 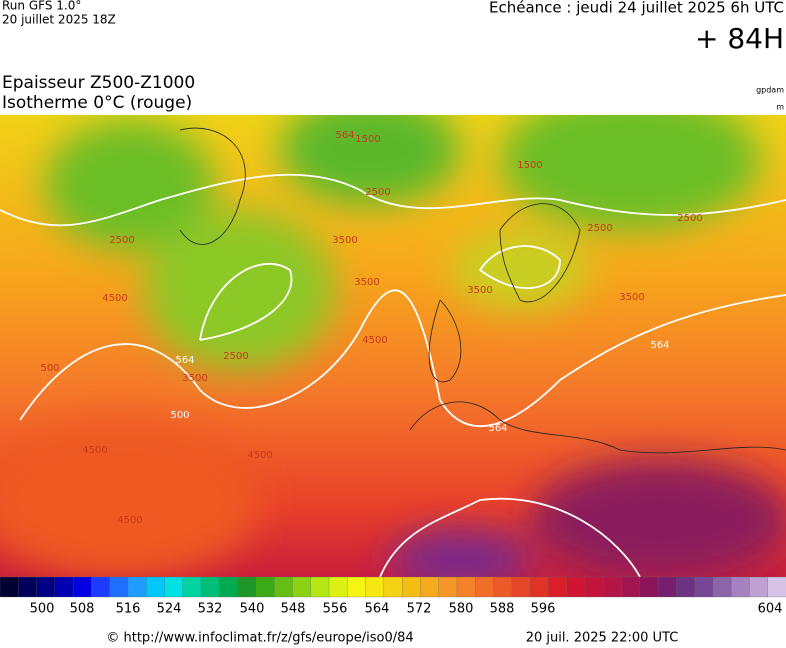 I want to click on run-date: 20 juillet 2025 18Z, so click(x=59, y=20).